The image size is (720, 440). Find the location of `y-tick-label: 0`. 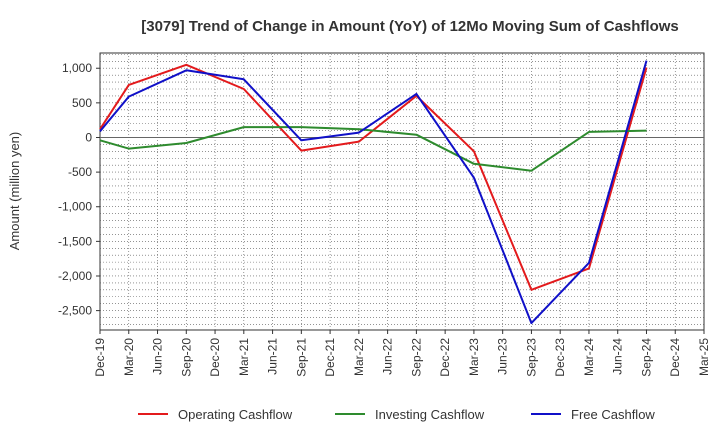

y-tick-label: 0 is located at coordinates (88, 137).